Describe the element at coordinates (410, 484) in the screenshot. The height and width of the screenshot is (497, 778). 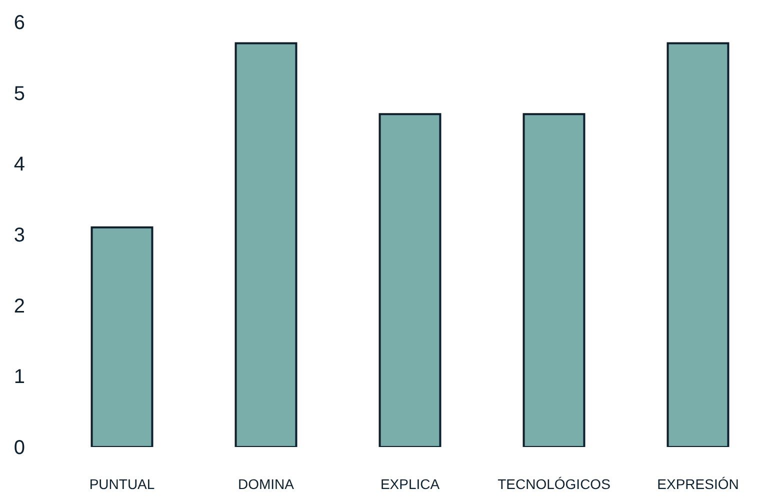
I see `x-tick-label: EXPLICA` at that location.